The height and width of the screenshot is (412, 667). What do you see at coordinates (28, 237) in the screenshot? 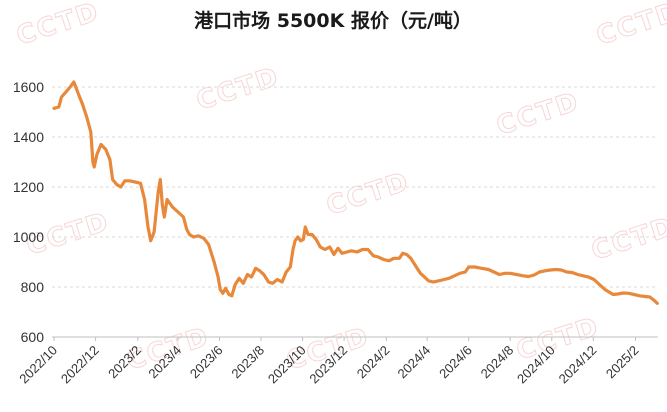
I see `y-tick-label: 1000` at bounding box center [28, 237].